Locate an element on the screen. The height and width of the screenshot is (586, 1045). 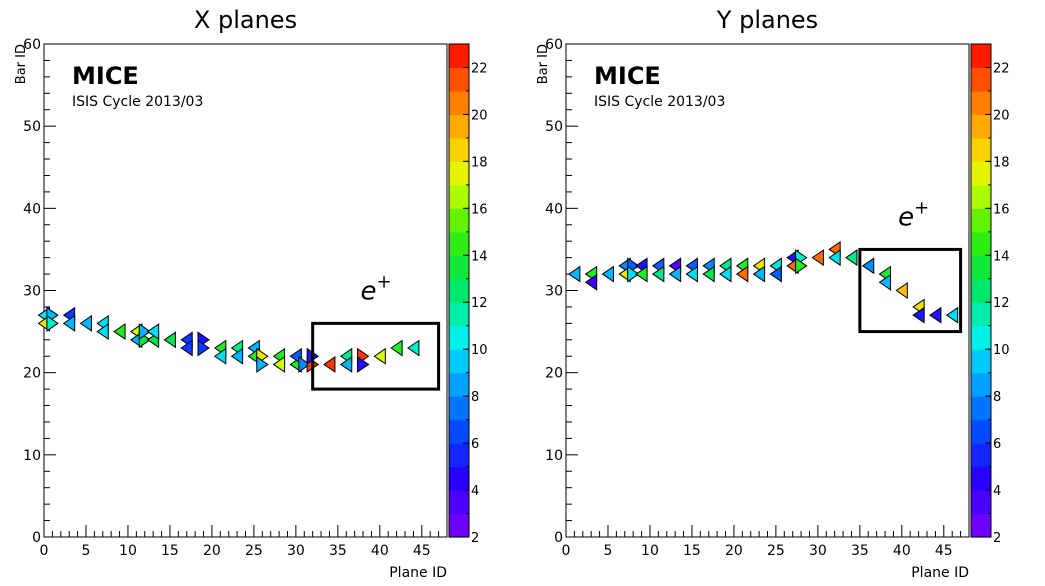
track-highlight-box is located at coordinates (376, 356).